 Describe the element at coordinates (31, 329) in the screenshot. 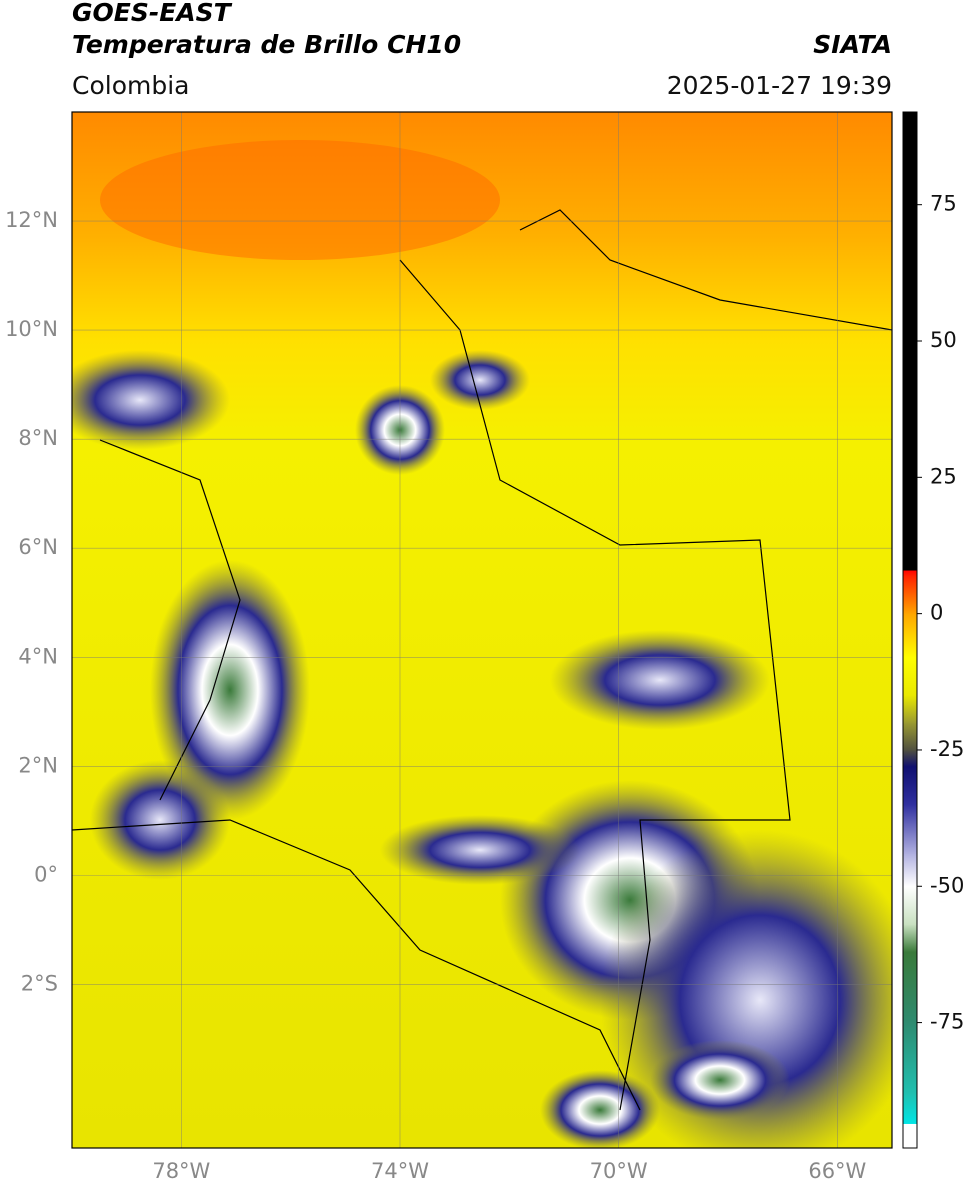

I see `y-tick-label: 10°N` at that location.